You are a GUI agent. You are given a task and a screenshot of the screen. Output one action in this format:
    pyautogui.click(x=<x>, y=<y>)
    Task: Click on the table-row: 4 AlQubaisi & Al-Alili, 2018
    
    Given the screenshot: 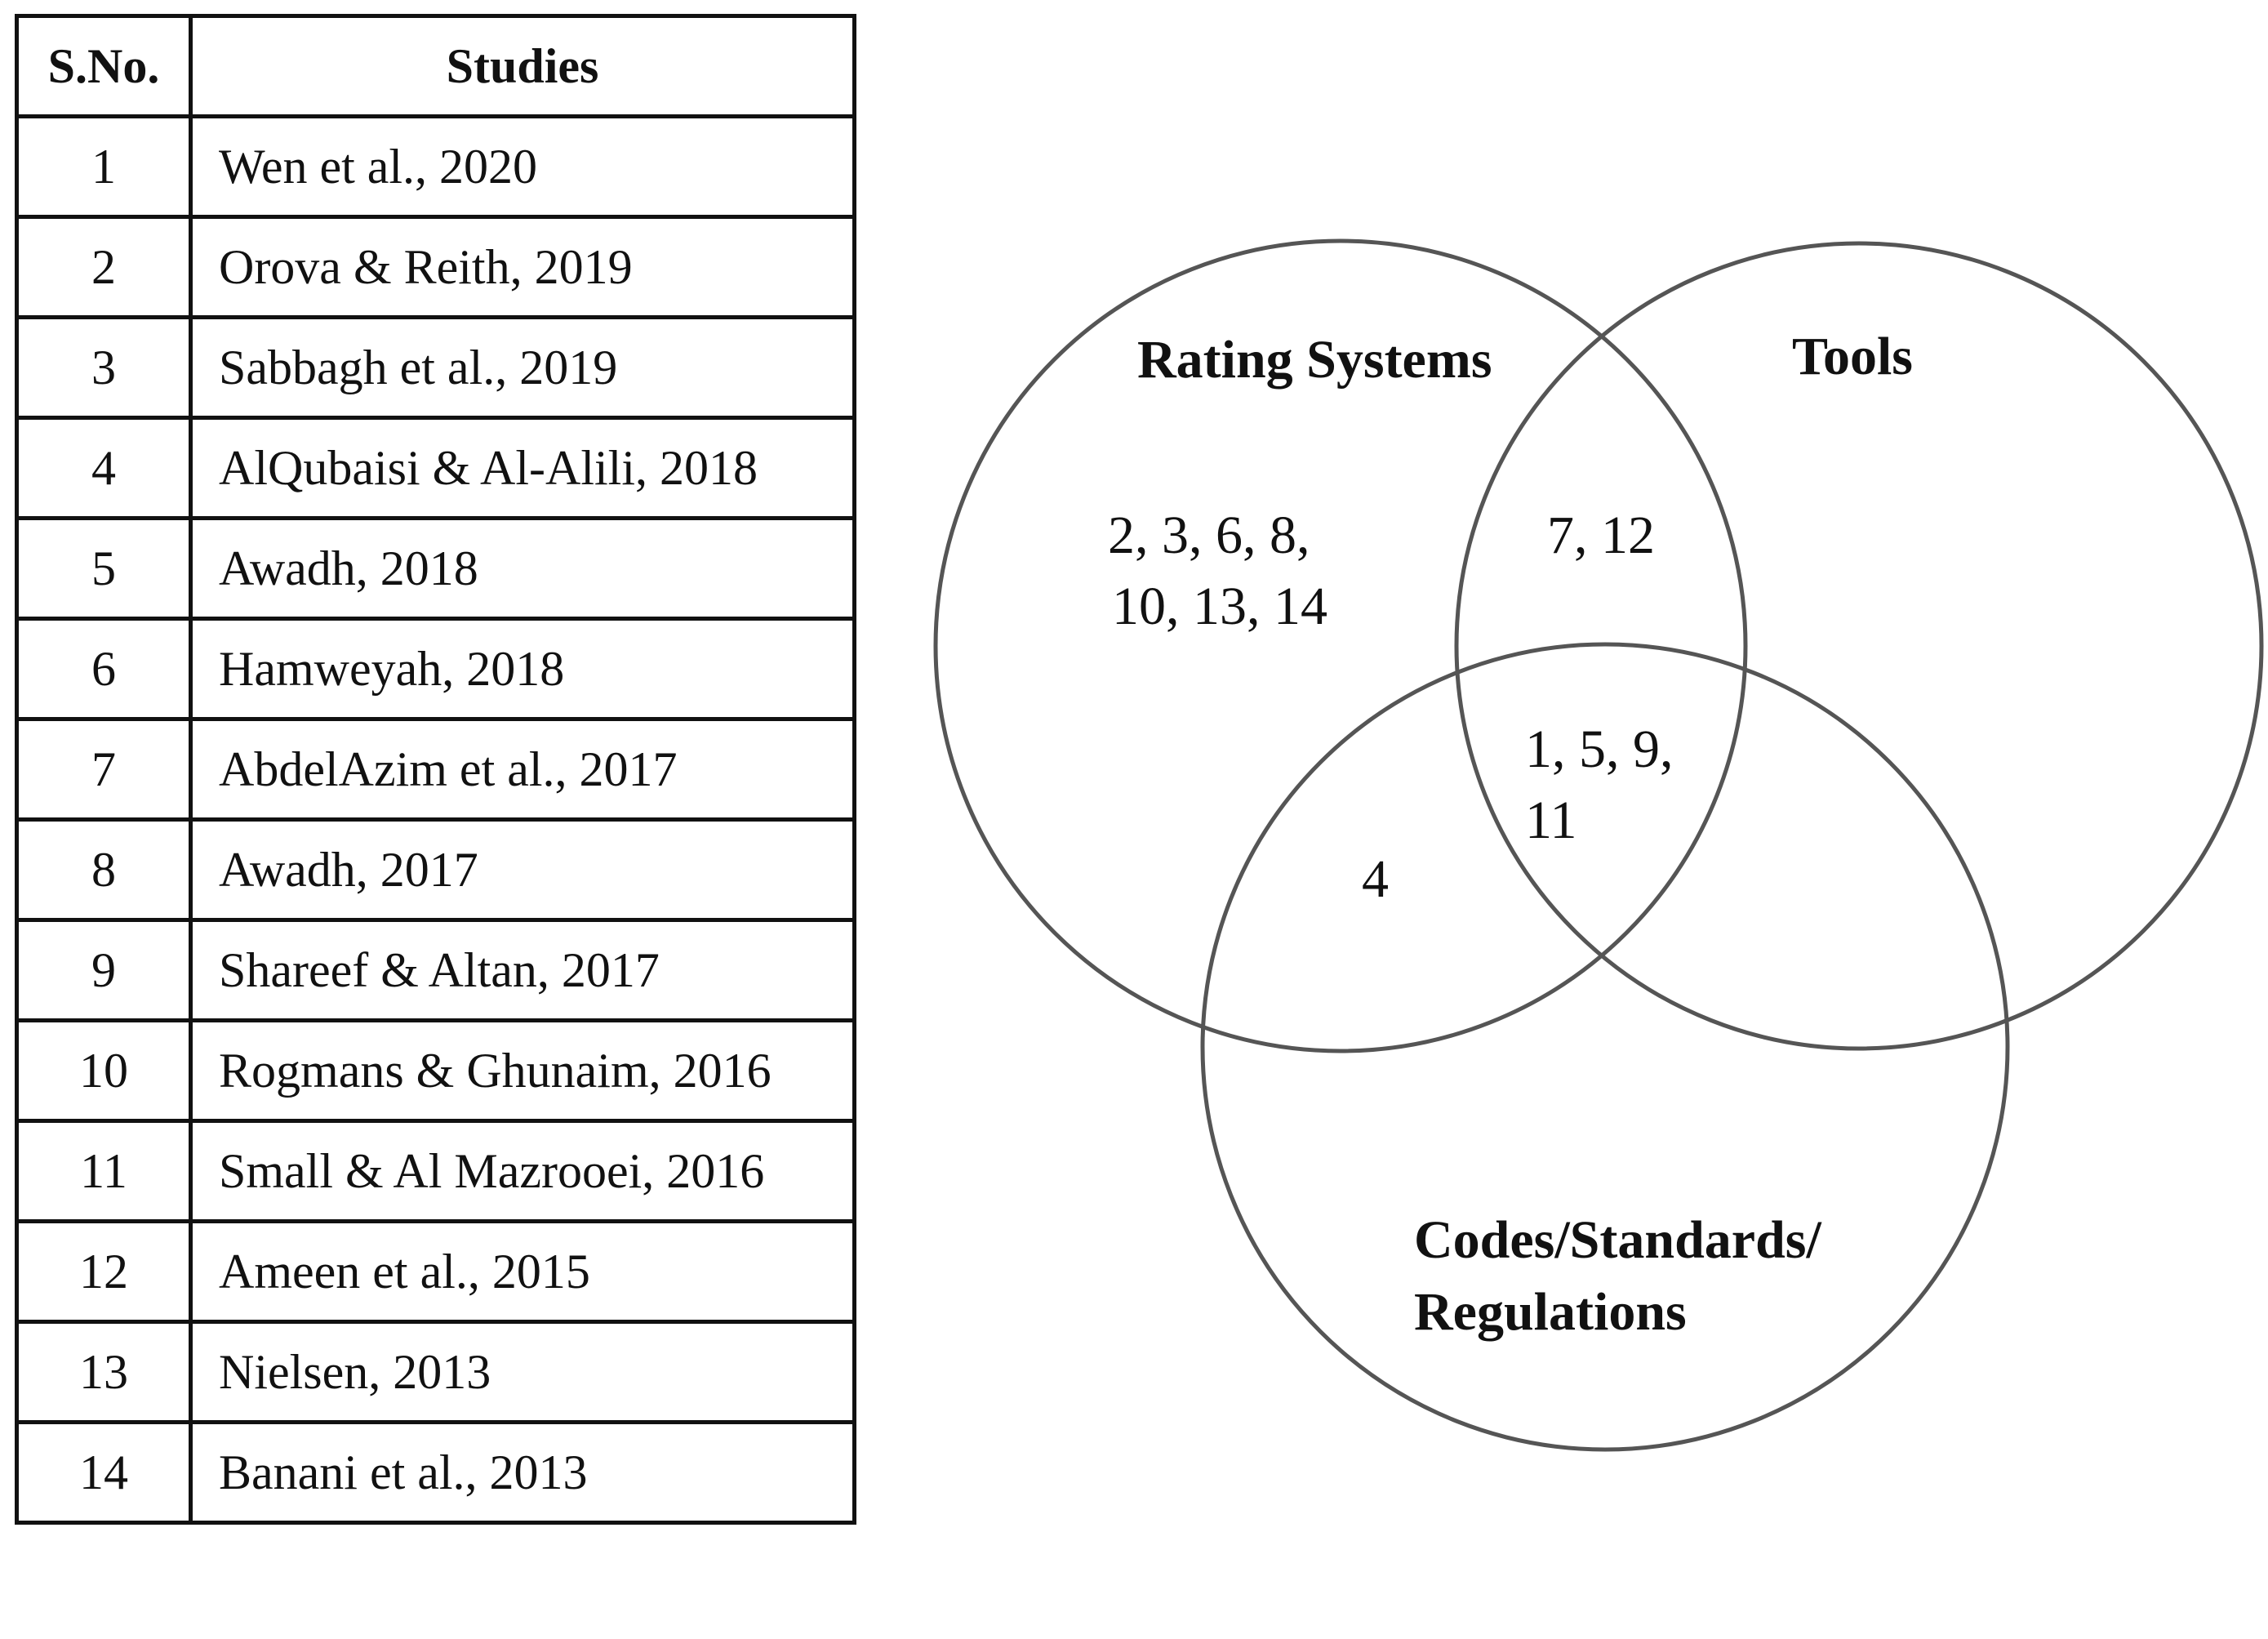 What is the action you would take?
    pyautogui.click(x=435, y=468)
    